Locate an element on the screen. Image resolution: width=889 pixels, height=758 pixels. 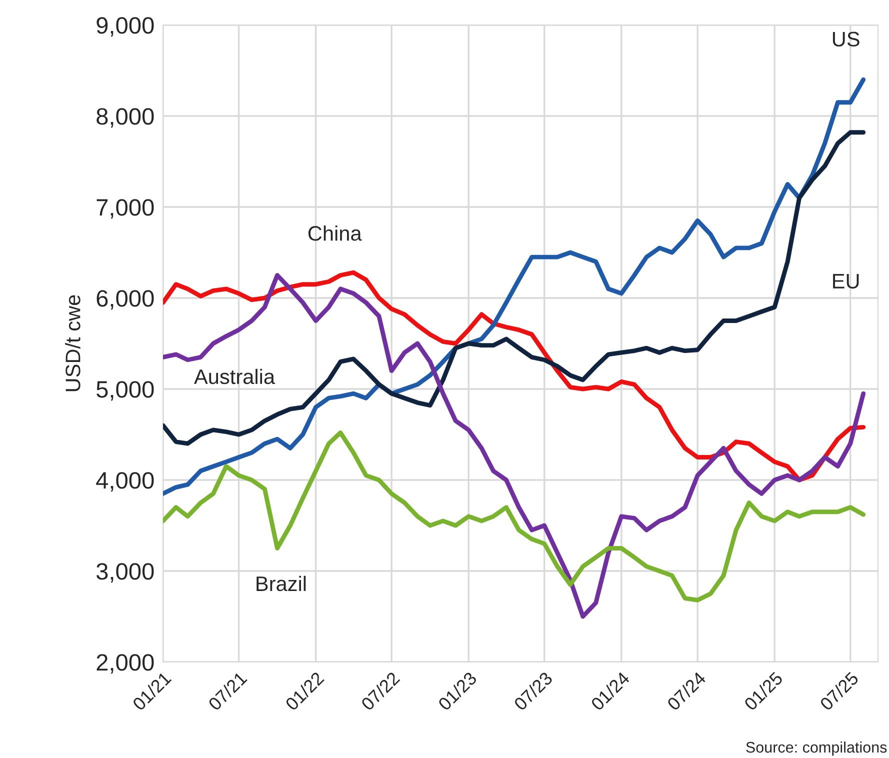
y-tick-label: 6,000 is located at coordinates (125, 300).